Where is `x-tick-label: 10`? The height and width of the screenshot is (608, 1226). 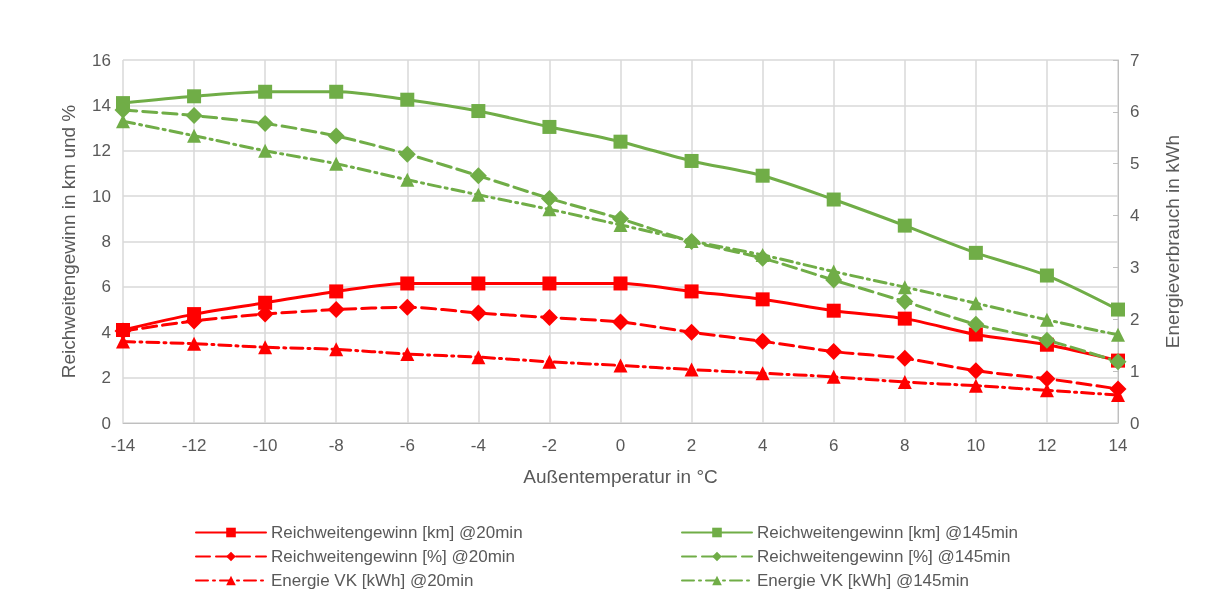
x-tick-label: 10 is located at coordinates (976, 445).